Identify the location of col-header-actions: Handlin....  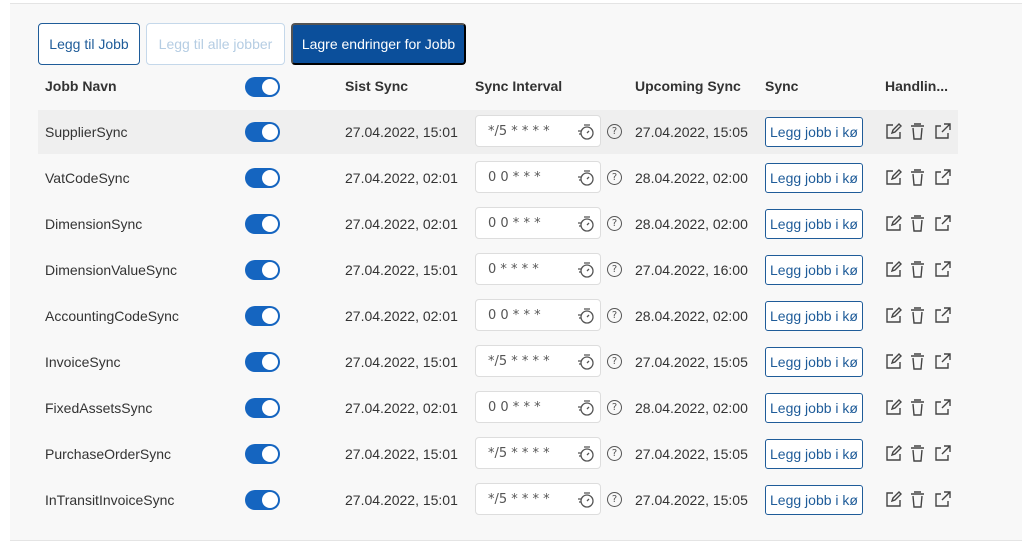
(916, 86).